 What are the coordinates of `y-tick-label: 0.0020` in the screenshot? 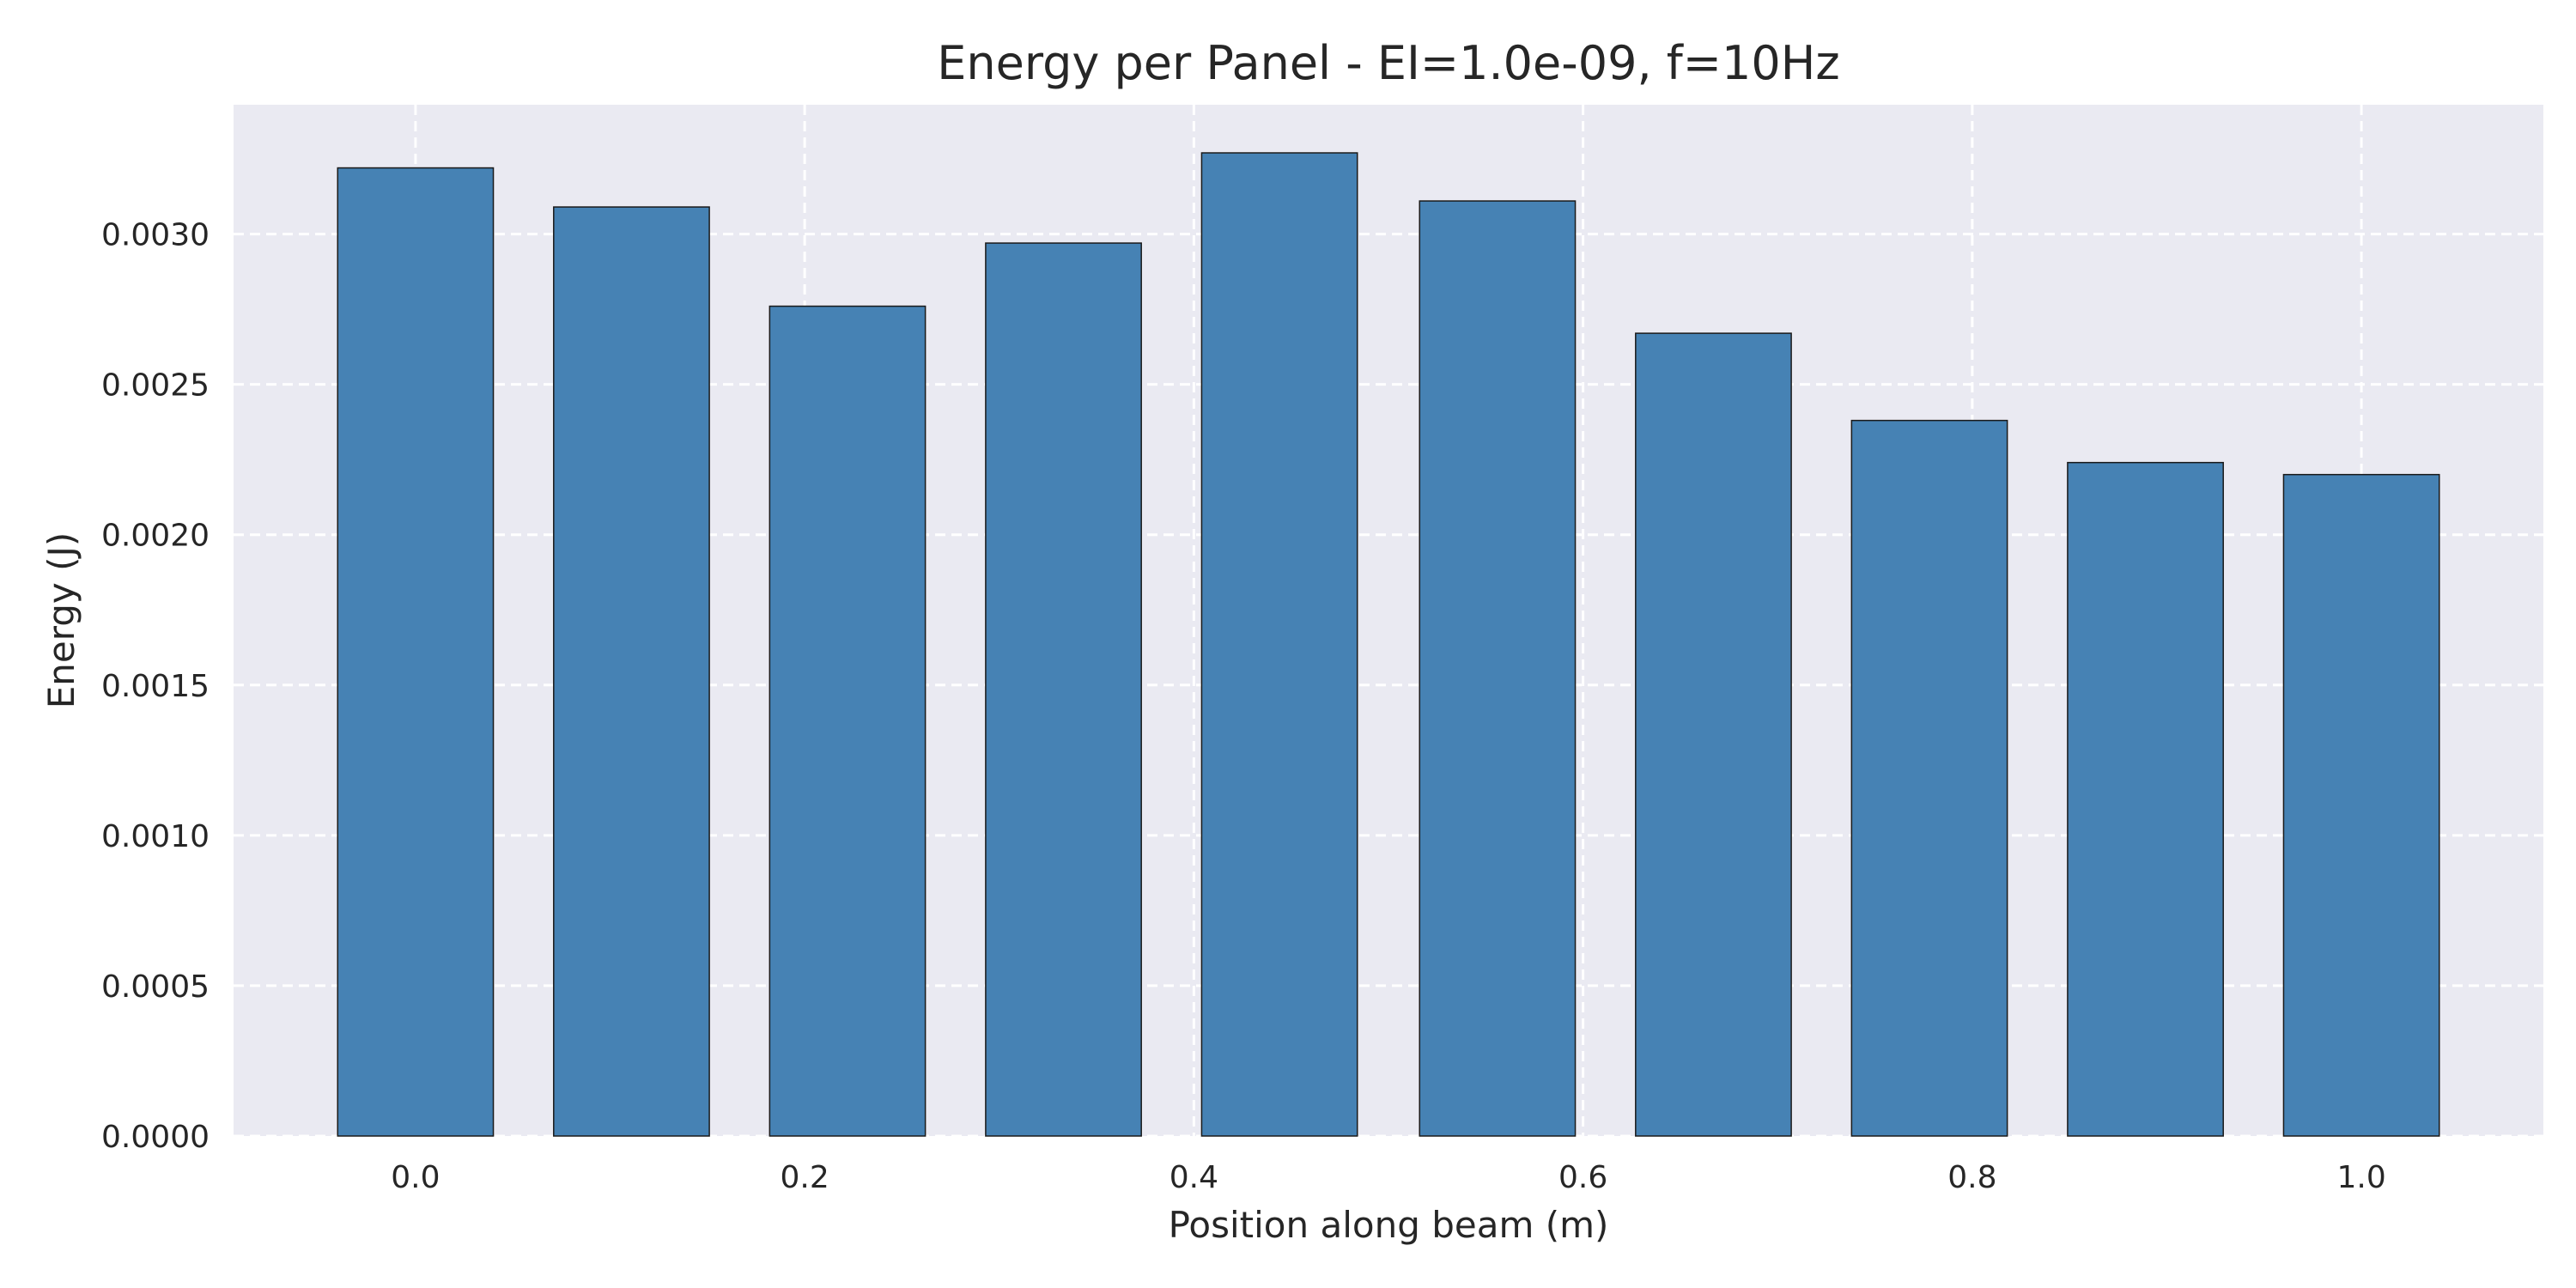 It's located at (155, 536).